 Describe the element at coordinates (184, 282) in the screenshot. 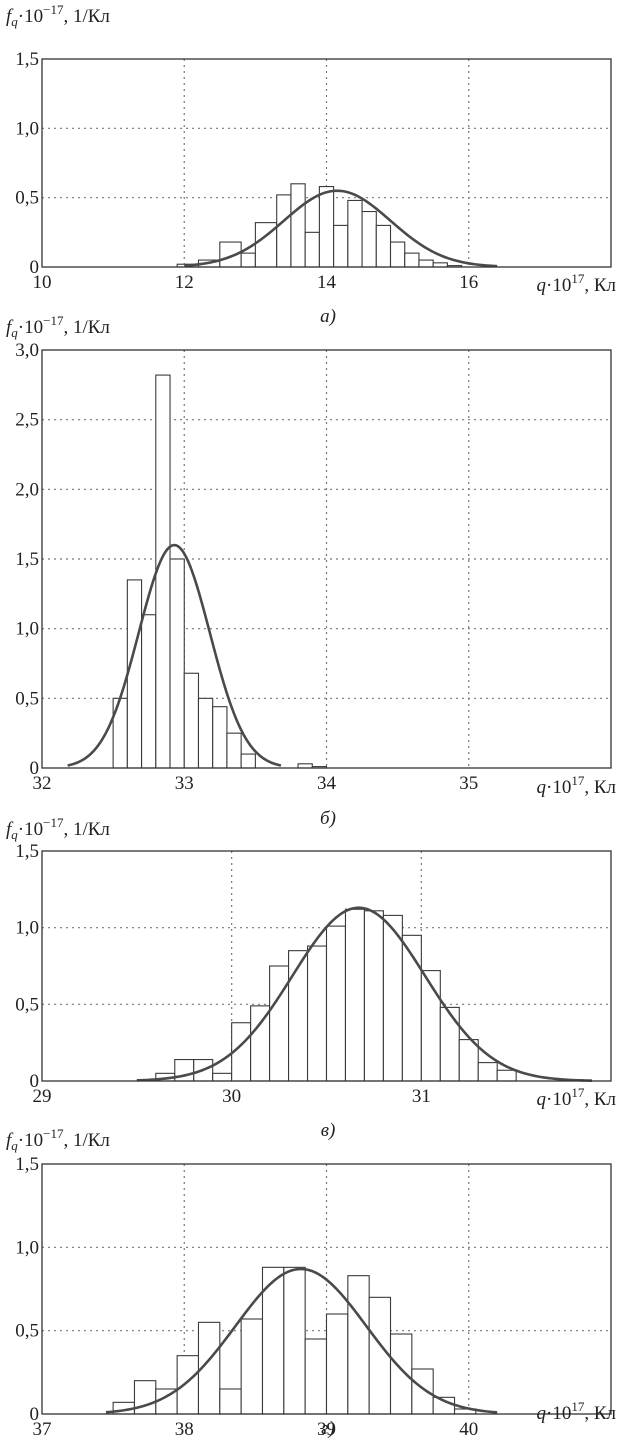

I see `x-tick-label: 12` at that location.